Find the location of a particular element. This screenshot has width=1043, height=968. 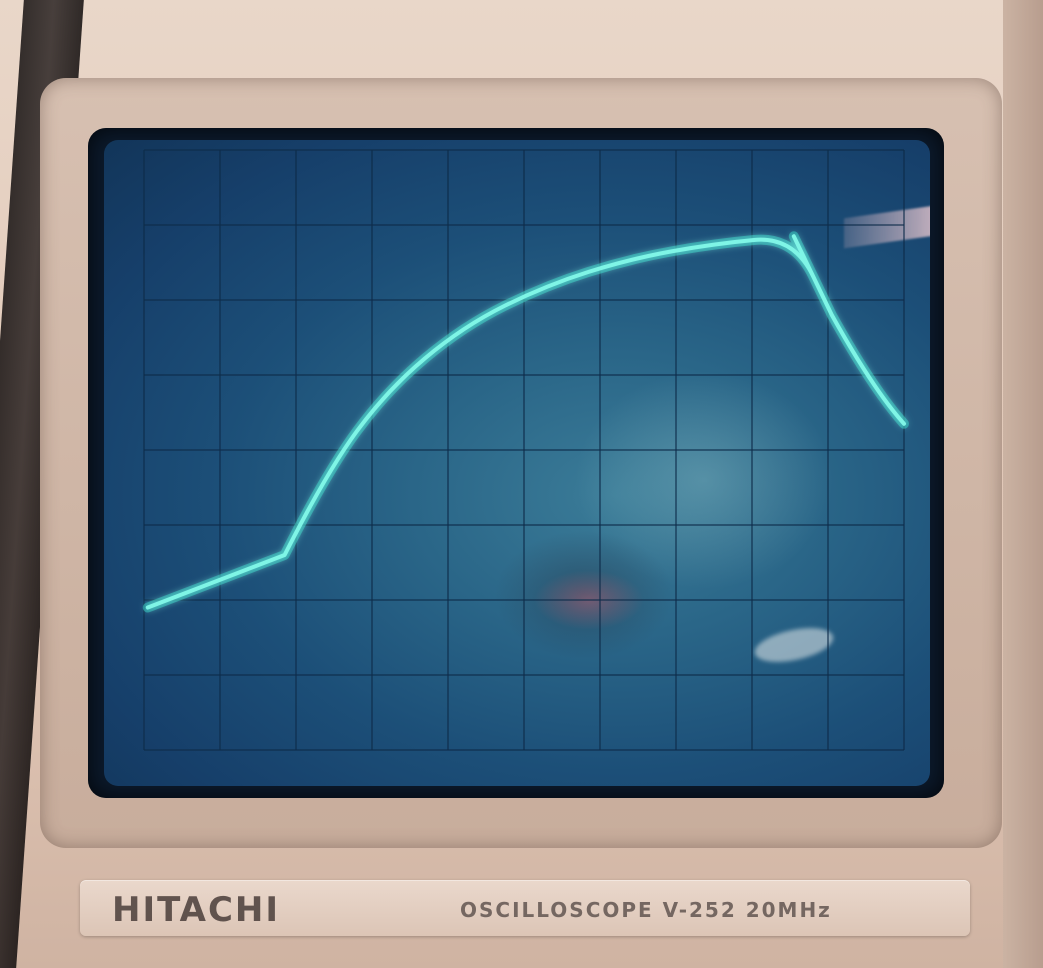

label-plate is located at coordinates (525, 908).